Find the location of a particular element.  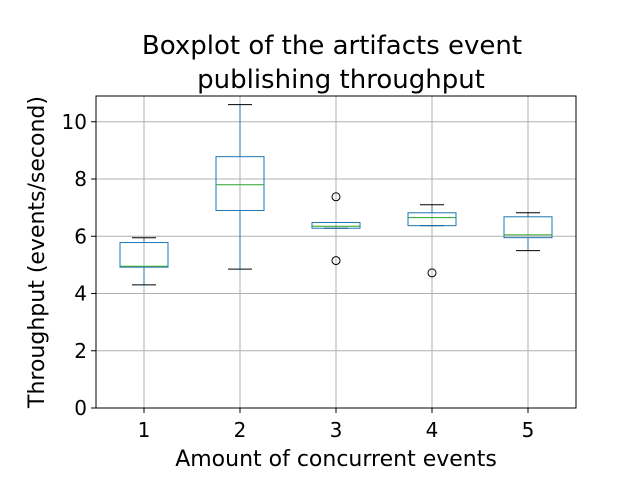

y-tick-label: 2 is located at coordinates (80, 351).